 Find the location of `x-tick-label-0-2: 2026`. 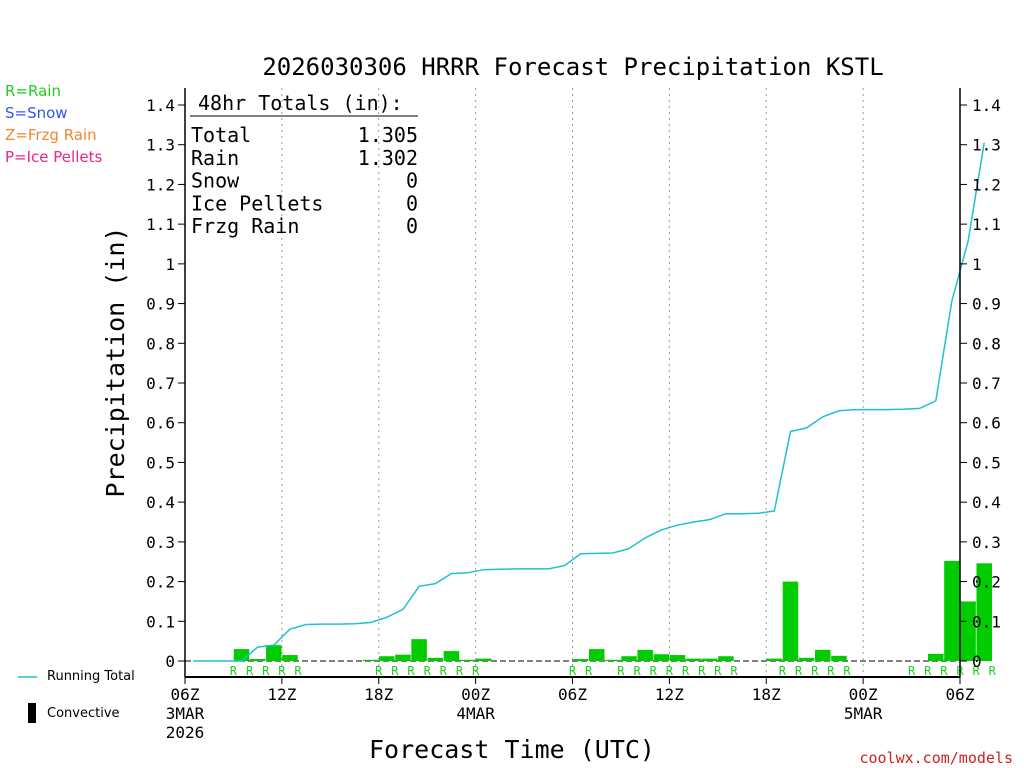

x-tick-label-0-2: 2026 is located at coordinates (185, 732).